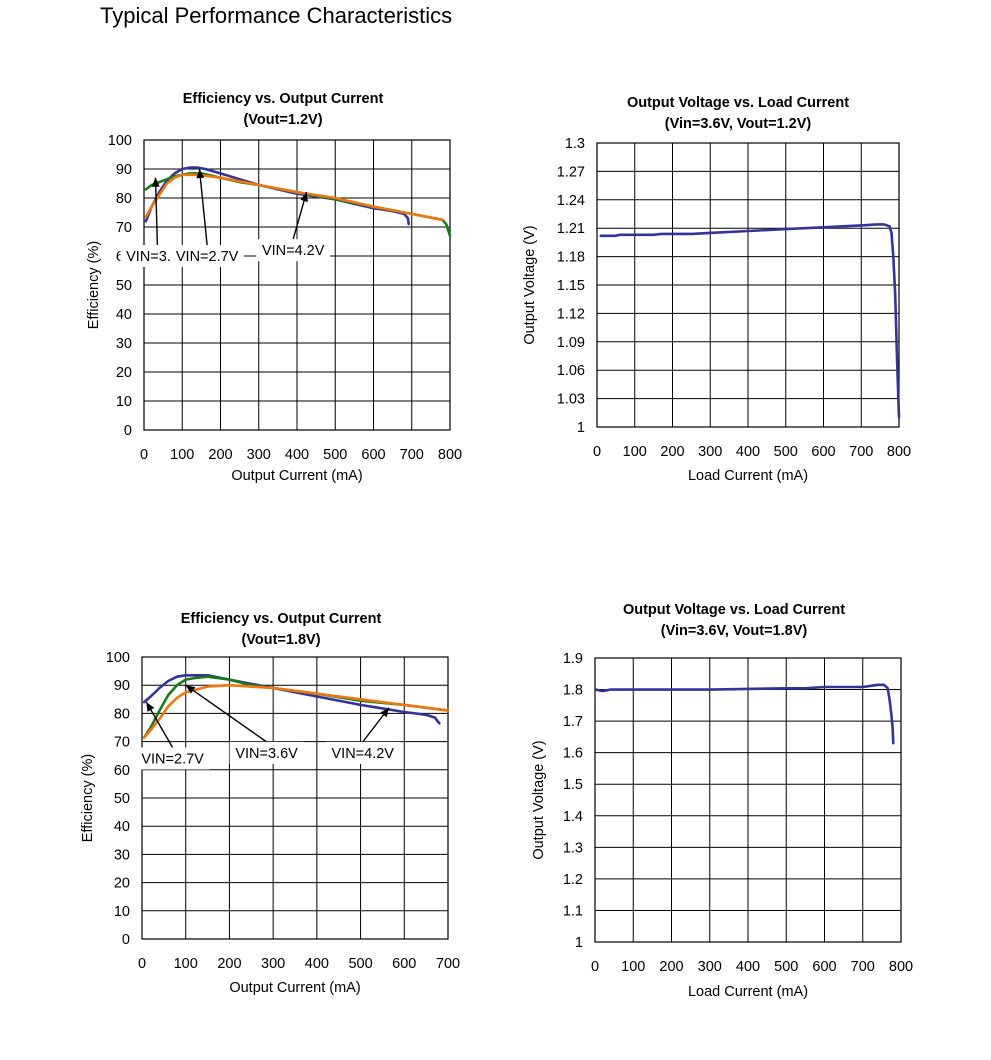  What do you see at coordinates (571, 343) in the screenshot?
I see `y-tick-label: 1.09` at bounding box center [571, 343].